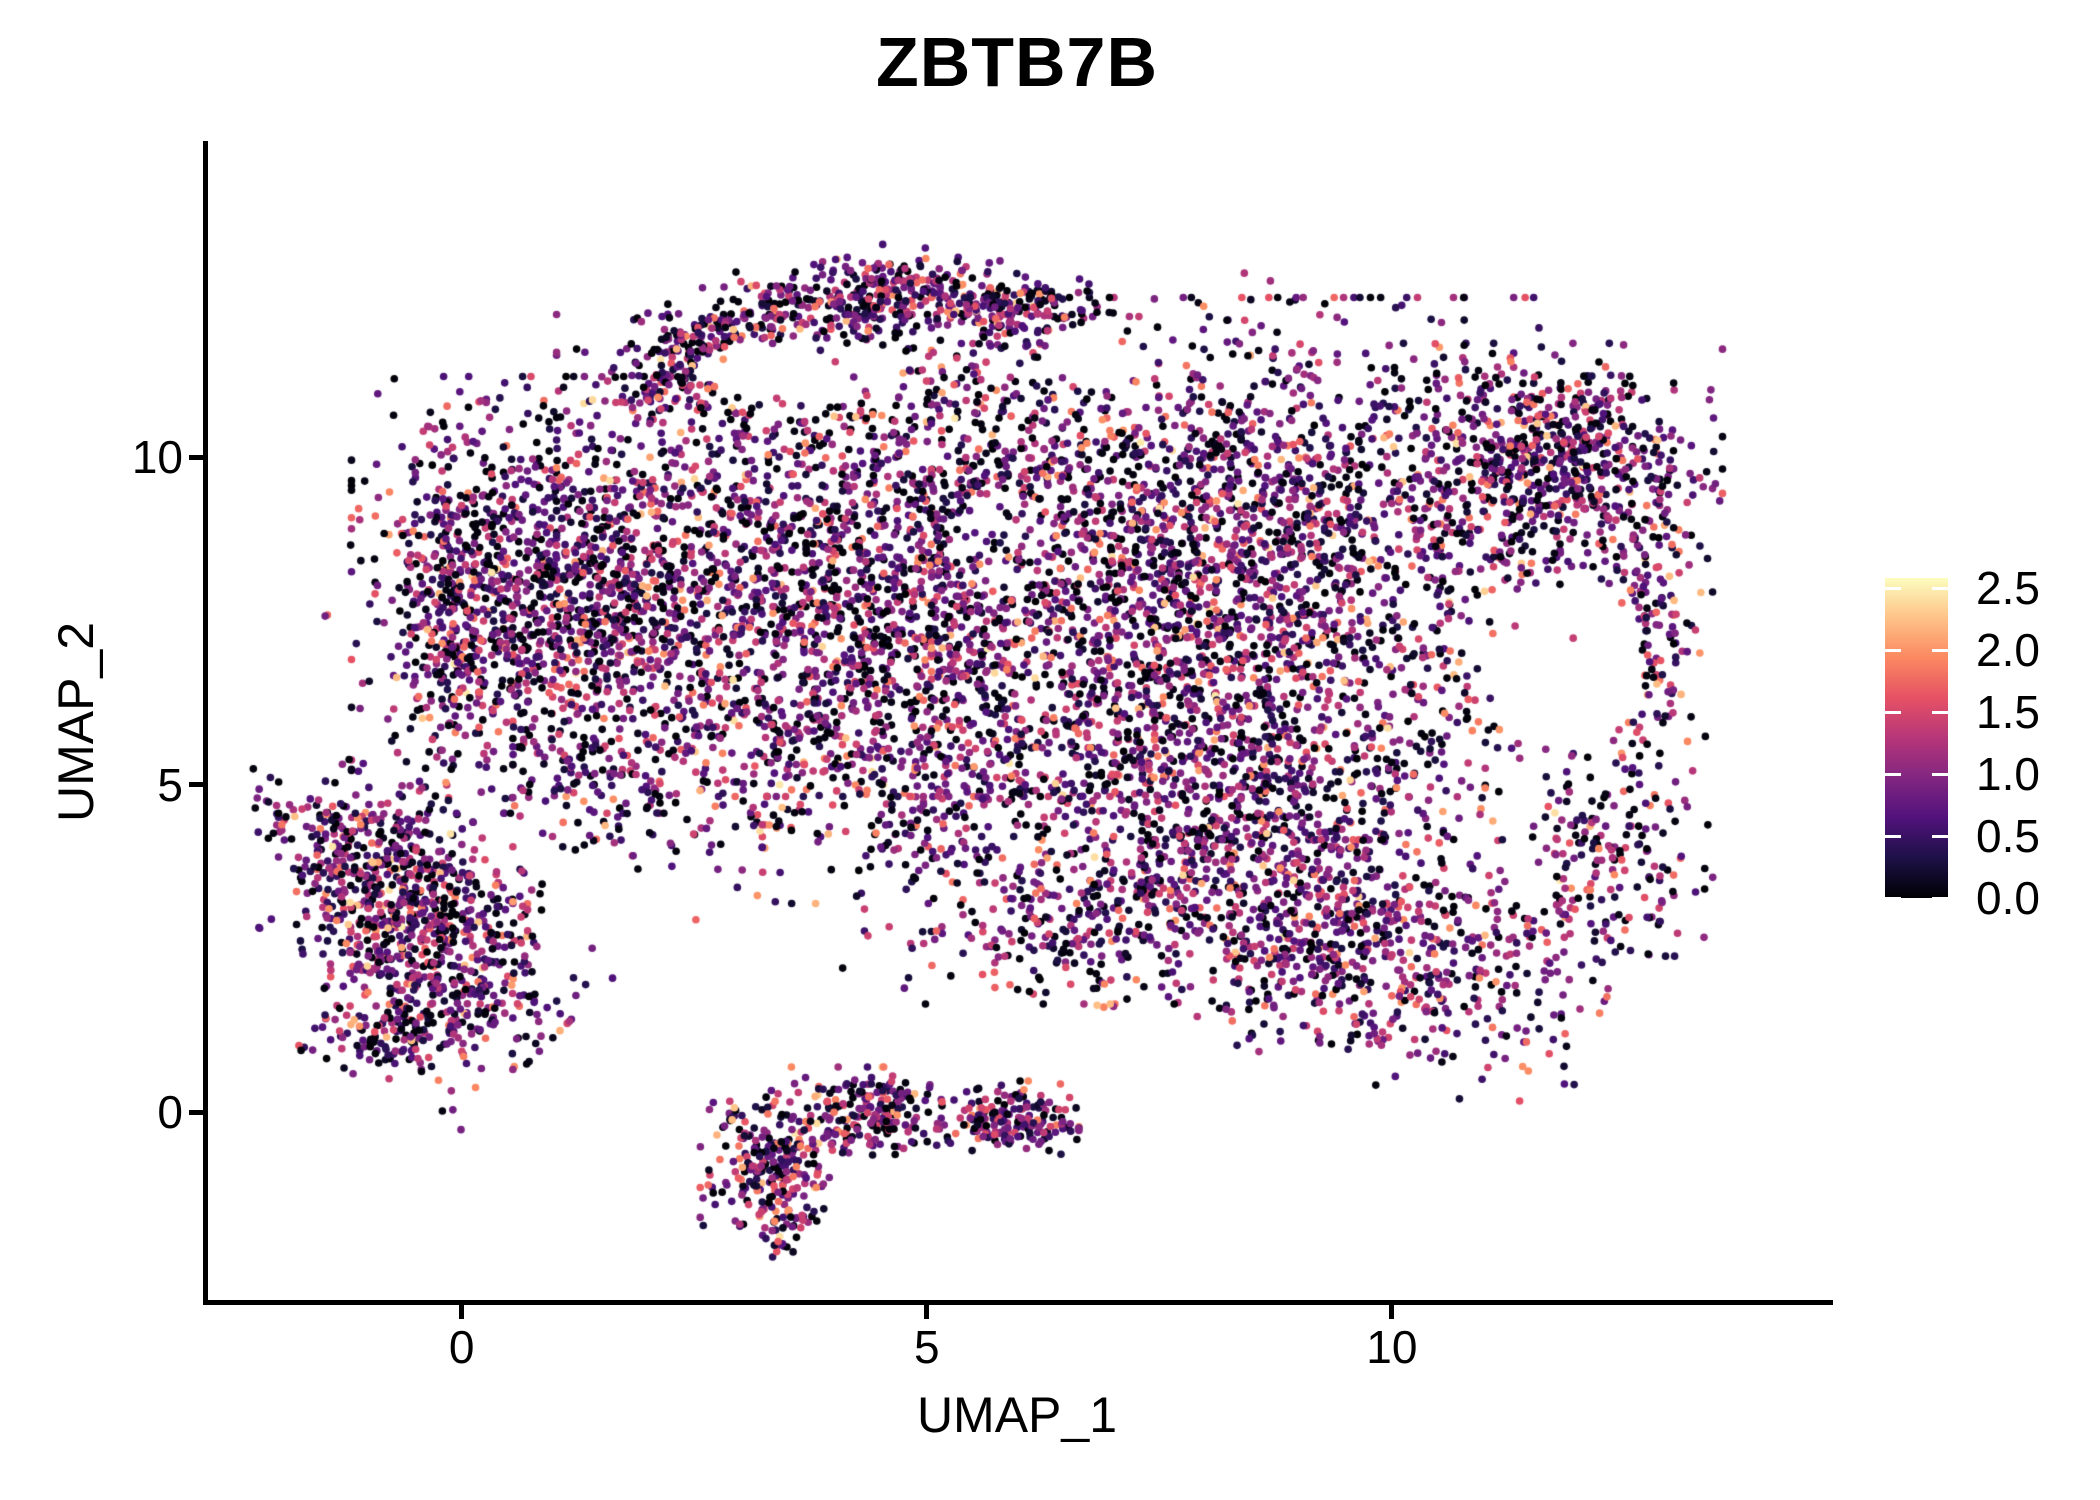 The height and width of the screenshot is (1500, 2100). What do you see at coordinates (76, 722) in the screenshot?
I see `y-axis-label: UMAP_2` at bounding box center [76, 722].